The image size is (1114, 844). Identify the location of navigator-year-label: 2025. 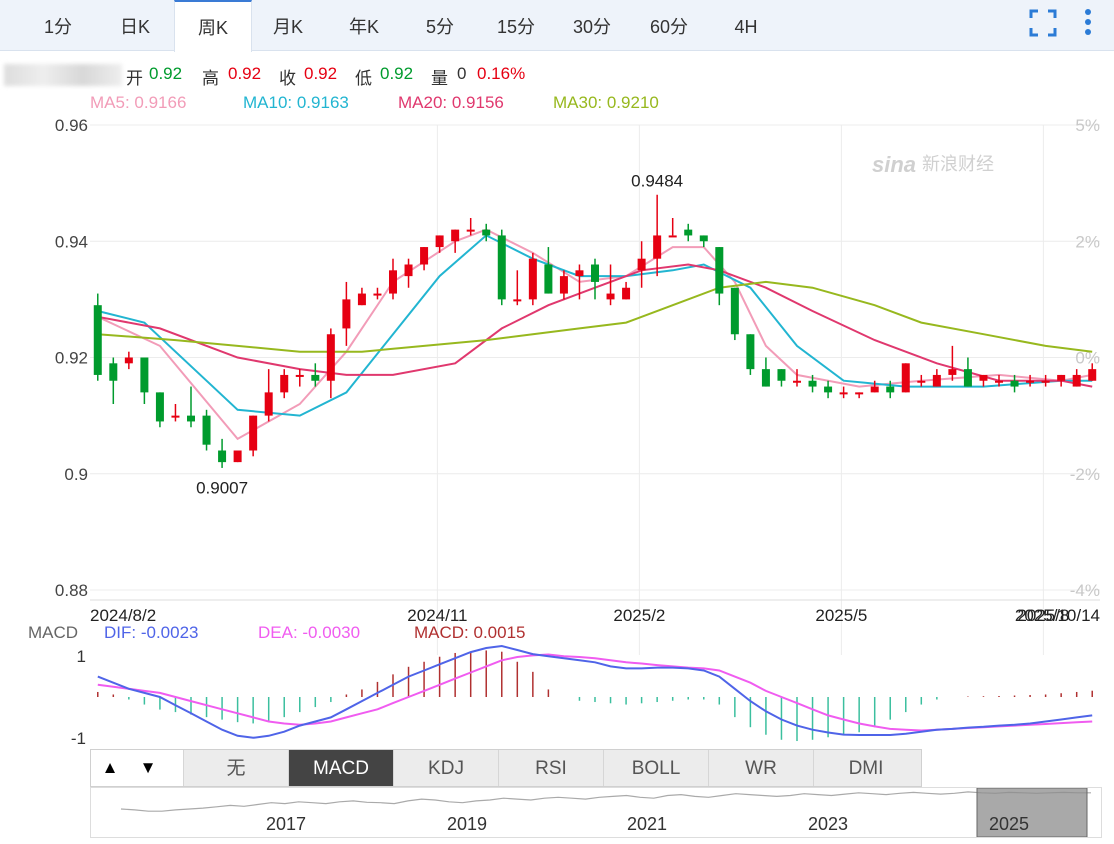
(1009, 824).